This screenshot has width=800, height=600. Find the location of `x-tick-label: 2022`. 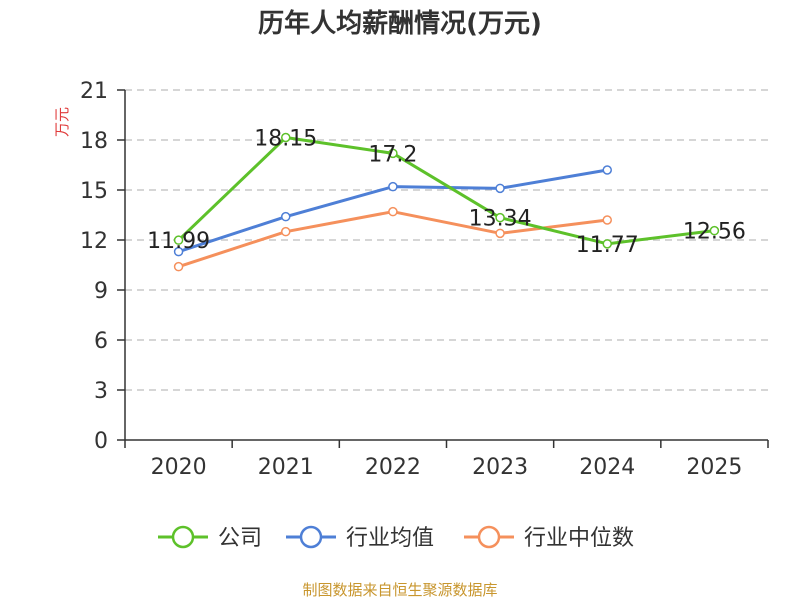

x-tick-label: 2022 is located at coordinates (393, 467).